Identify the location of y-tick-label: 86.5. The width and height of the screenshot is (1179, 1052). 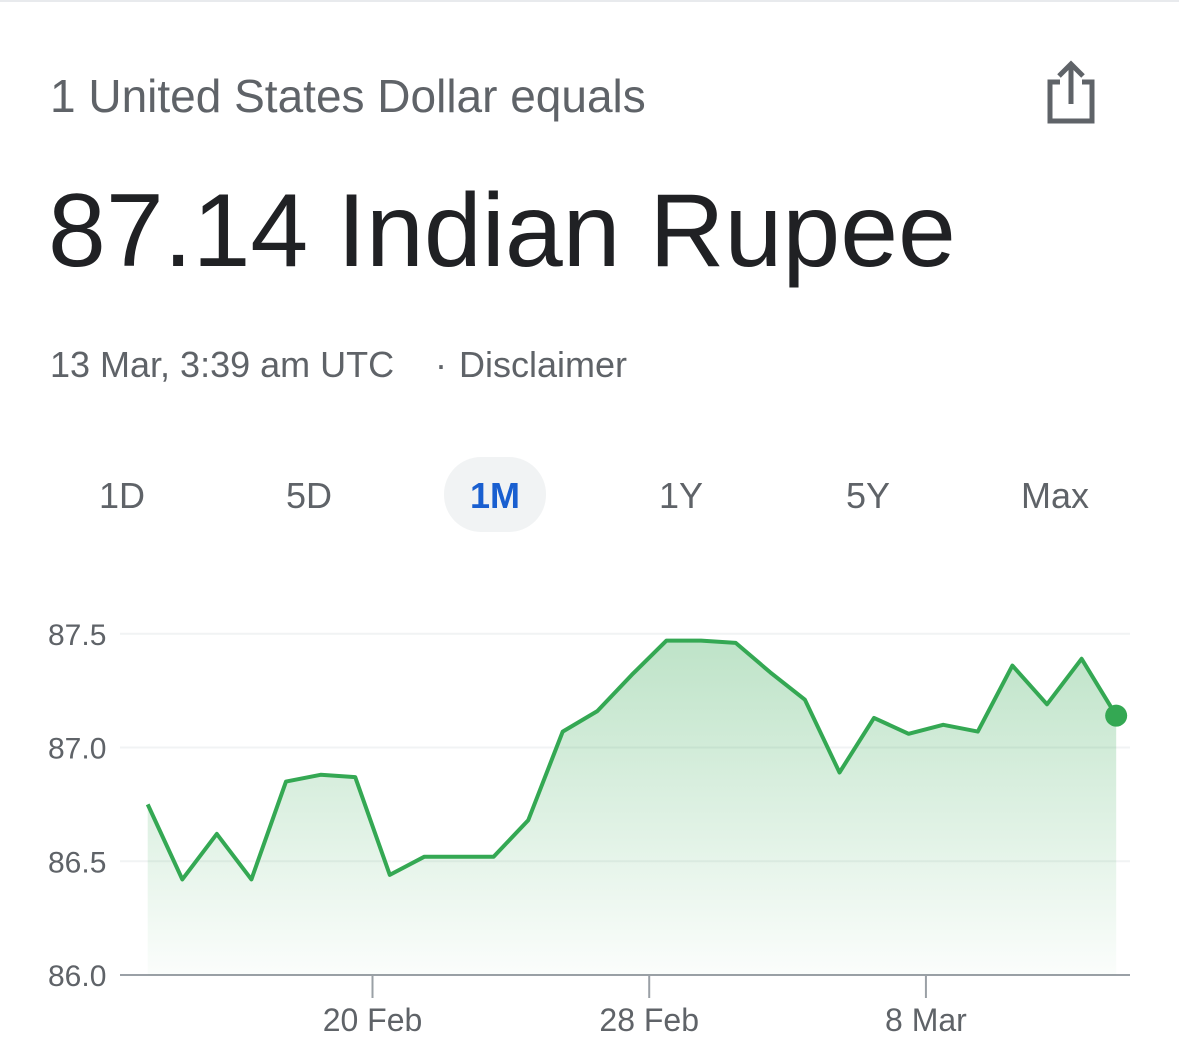
(77, 862).